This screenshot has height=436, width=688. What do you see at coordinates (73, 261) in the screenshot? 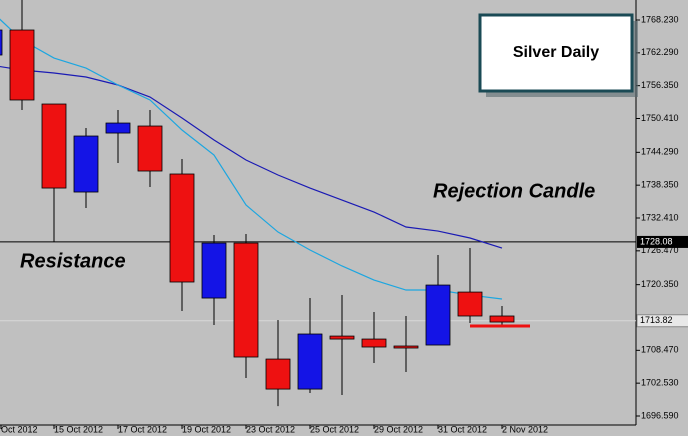
I see `annotation: Resistance` at bounding box center [73, 261].